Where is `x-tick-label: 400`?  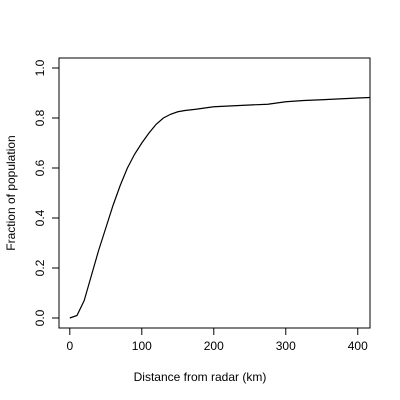
x-tick-label: 400 is located at coordinates (358, 346).